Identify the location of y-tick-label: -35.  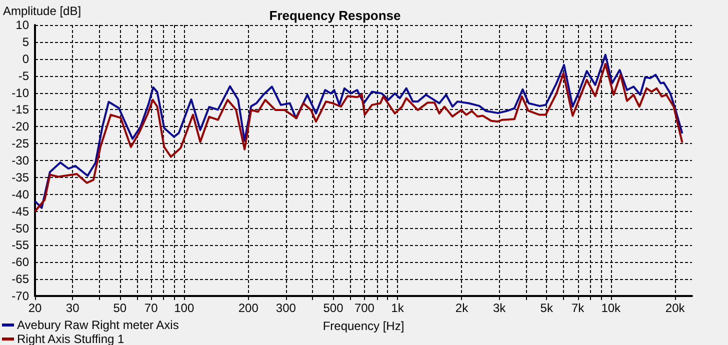
(21, 177).